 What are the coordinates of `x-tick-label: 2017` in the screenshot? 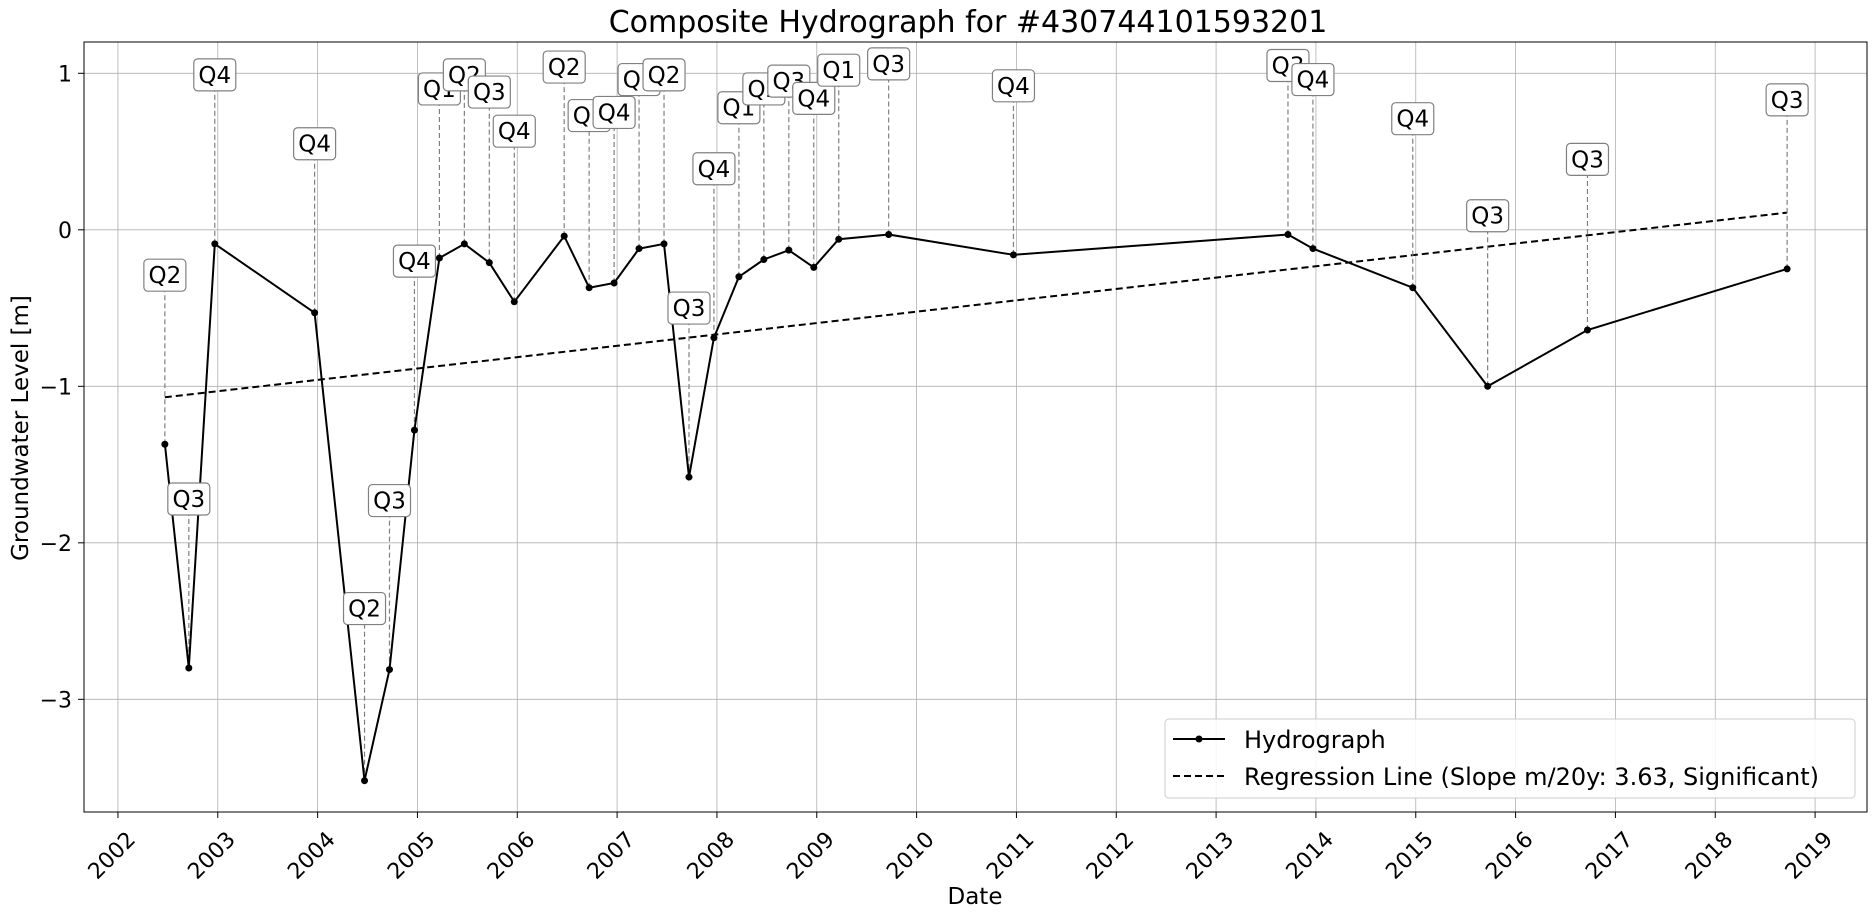 It's located at (1609, 855).